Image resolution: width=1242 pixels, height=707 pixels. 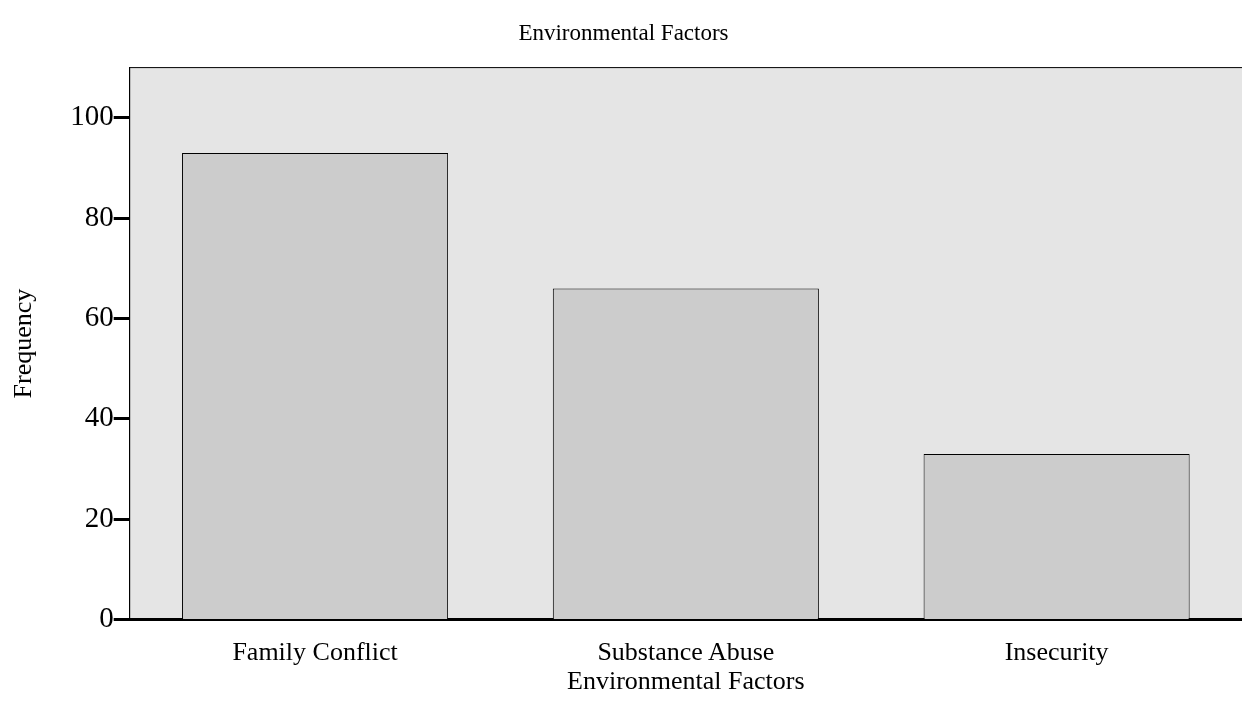 What do you see at coordinates (99, 416) in the screenshot?
I see `y-tick-label: 40` at bounding box center [99, 416].